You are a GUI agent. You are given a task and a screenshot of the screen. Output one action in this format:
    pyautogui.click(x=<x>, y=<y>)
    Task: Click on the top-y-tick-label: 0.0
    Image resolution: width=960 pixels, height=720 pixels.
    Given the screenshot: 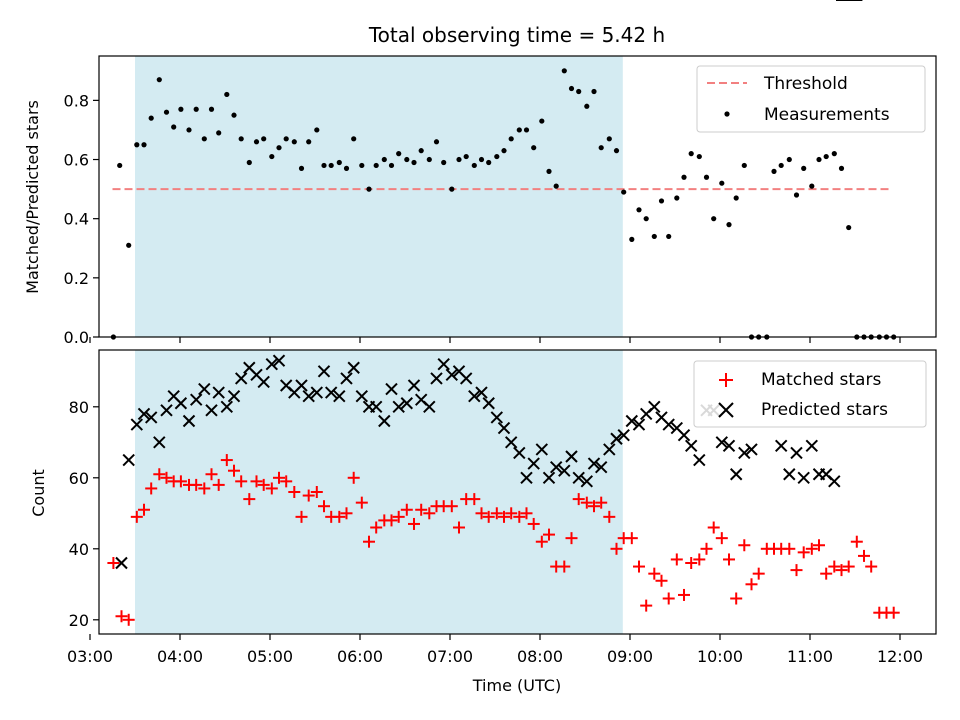 What is the action you would take?
    pyautogui.click(x=76, y=337)
    